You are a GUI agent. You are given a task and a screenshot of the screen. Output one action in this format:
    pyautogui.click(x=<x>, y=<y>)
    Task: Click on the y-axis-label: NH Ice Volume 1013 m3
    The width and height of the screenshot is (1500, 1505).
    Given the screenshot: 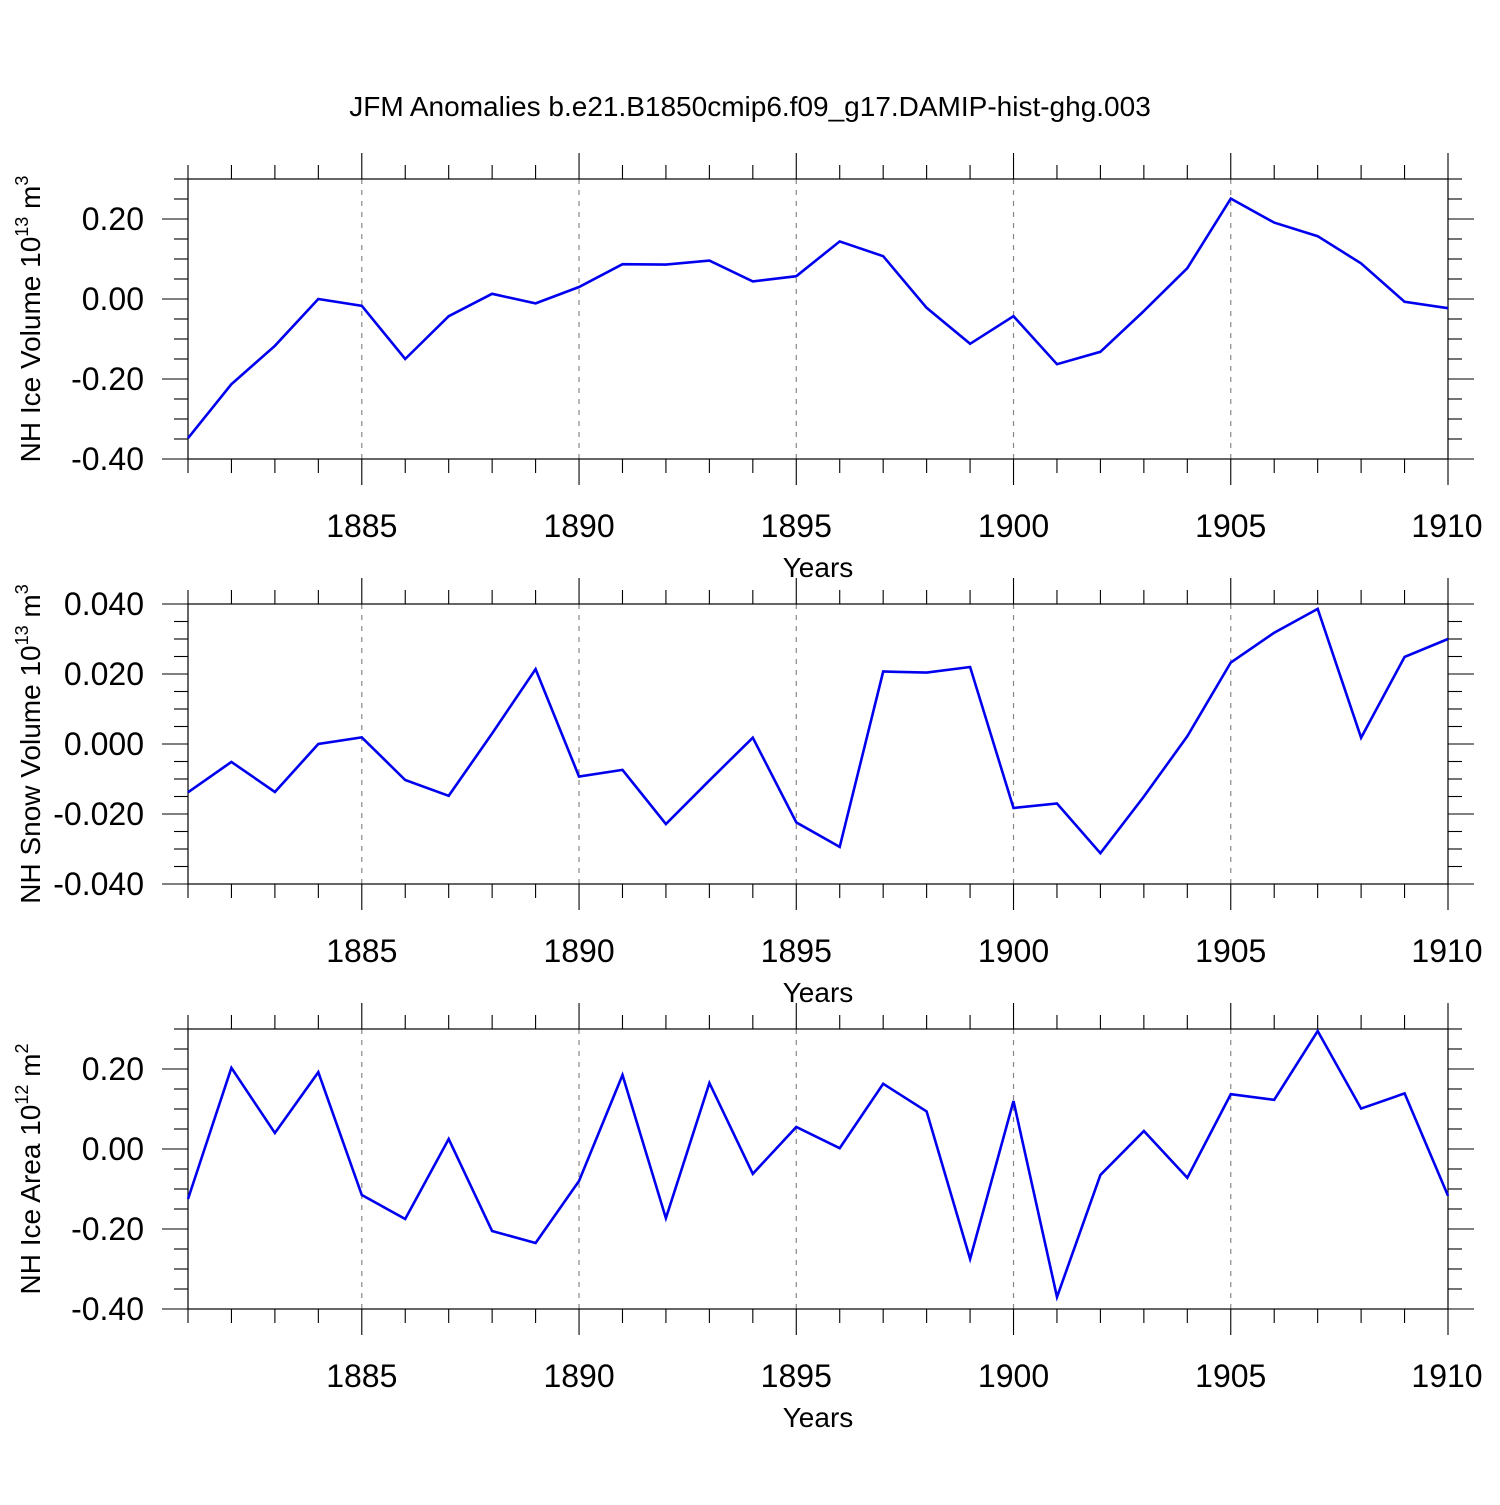 What is the action you would take?
    pyautogui.click(x=29, y=319)
    